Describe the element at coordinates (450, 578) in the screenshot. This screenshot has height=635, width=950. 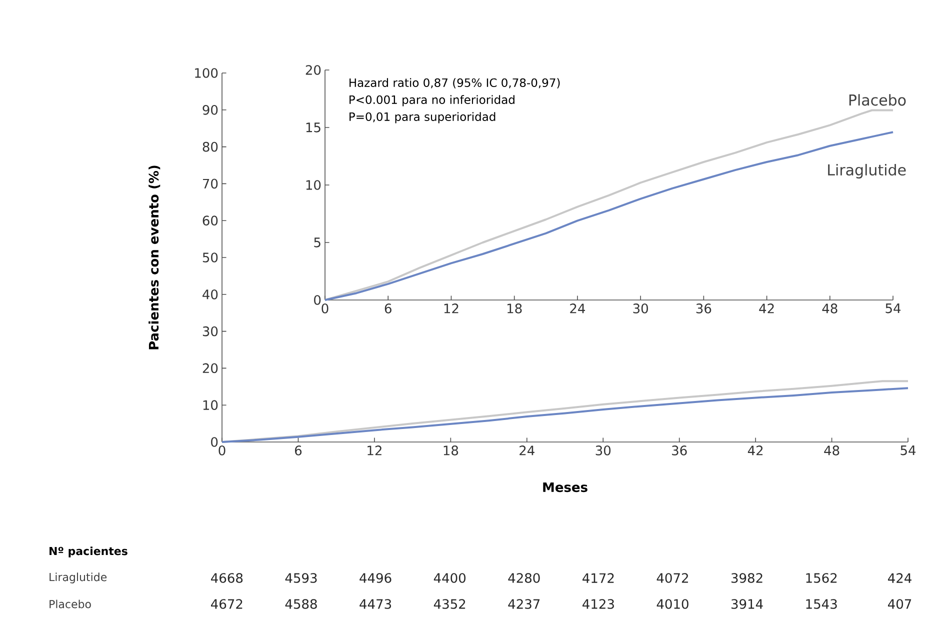
I see `text: 4400` at that location.